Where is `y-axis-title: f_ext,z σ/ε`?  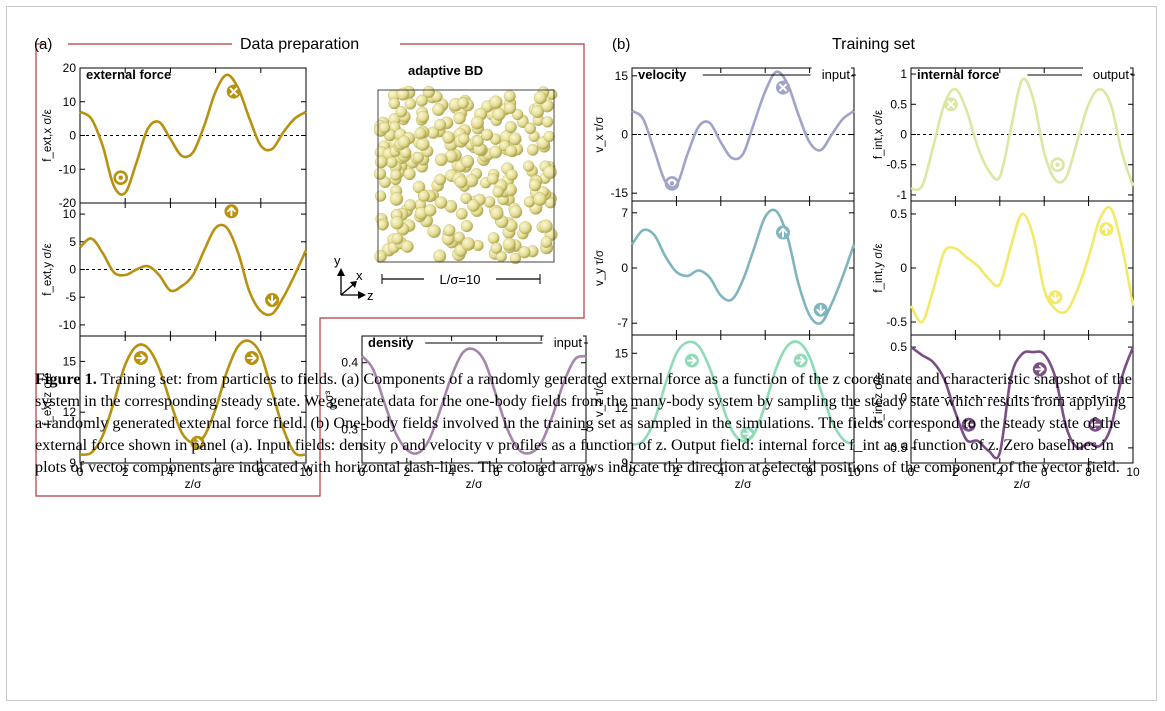 y-axis-title: f_ext,z σ/ε is located at coordinates (48, 399).